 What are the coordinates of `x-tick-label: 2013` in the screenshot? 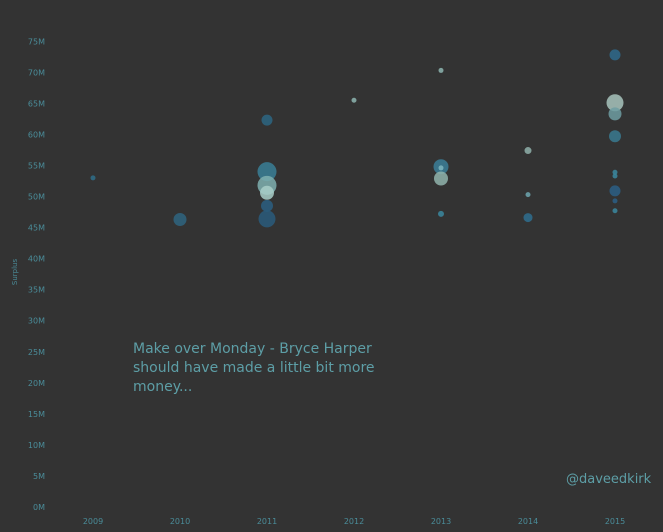 It's located at (441, 521).